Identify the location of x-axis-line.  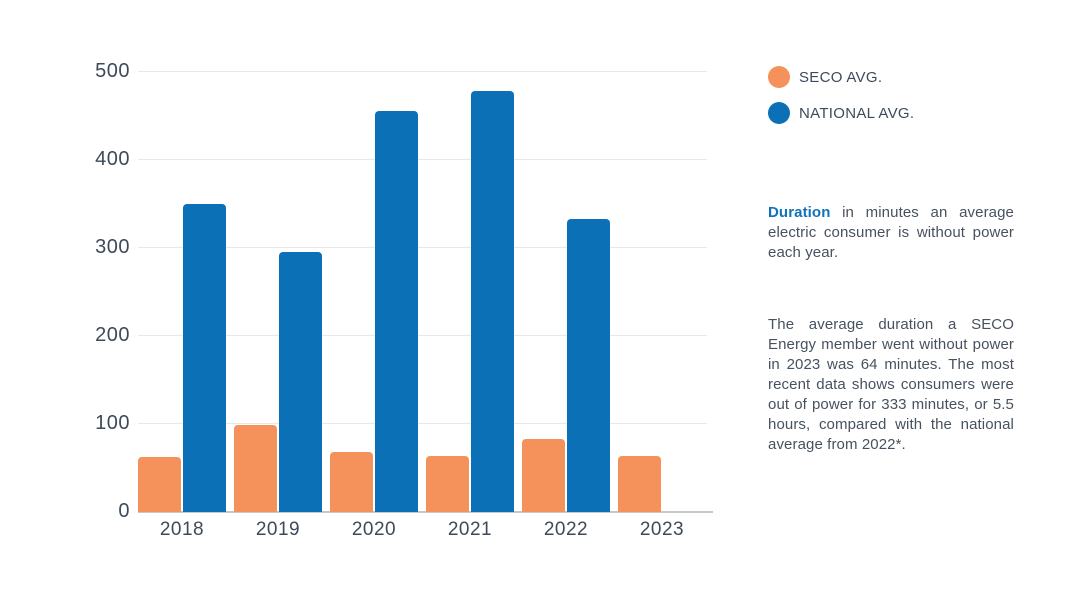
(425, 512).